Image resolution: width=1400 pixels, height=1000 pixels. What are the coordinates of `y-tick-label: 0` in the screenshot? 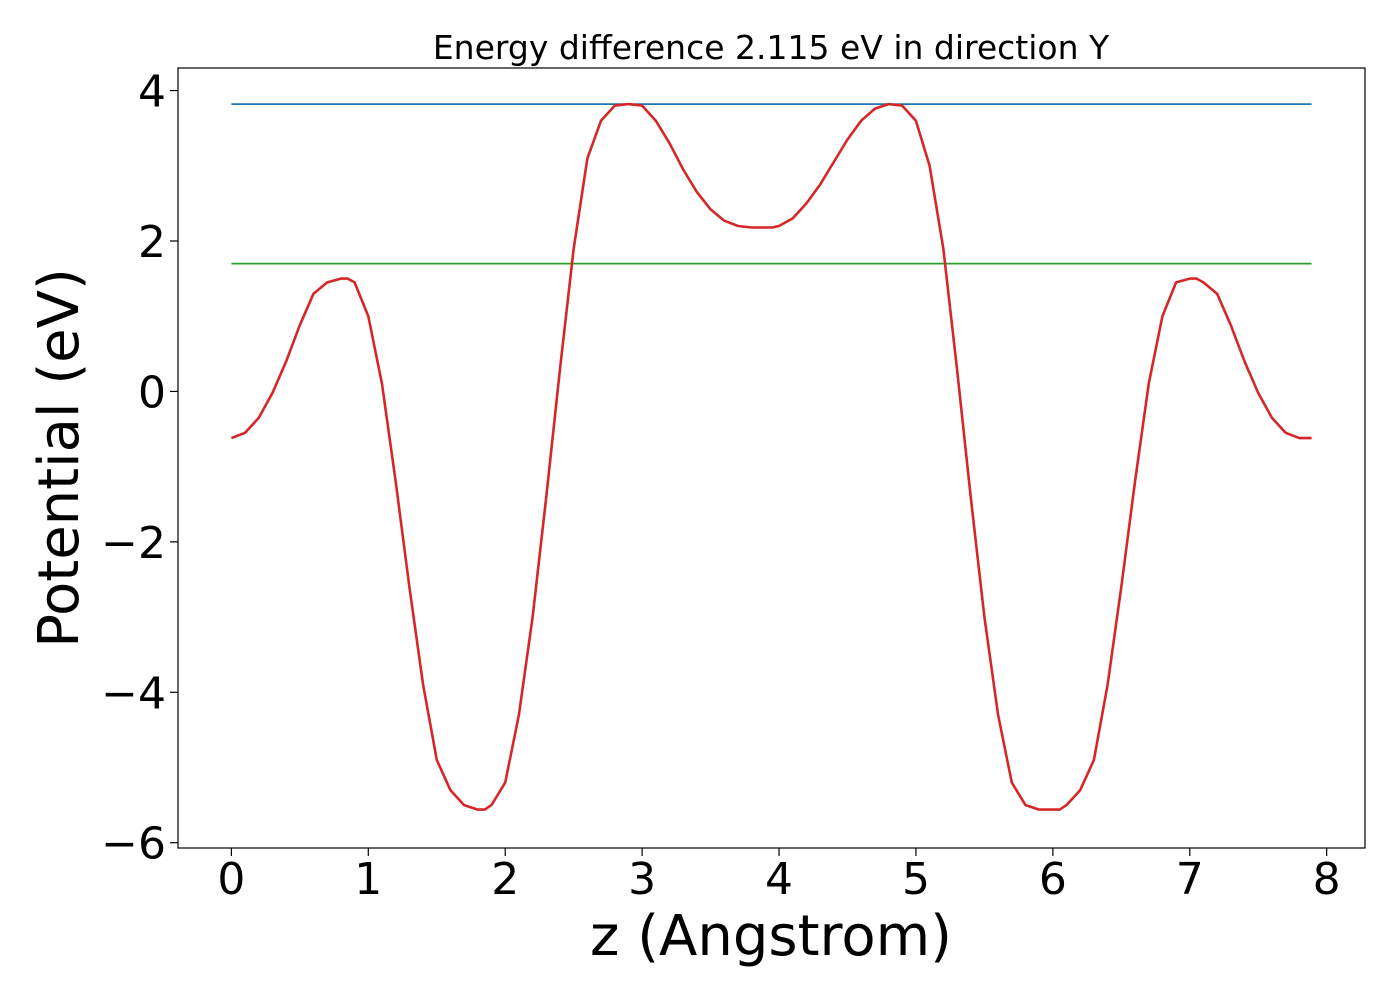 It's located at (152, 392).